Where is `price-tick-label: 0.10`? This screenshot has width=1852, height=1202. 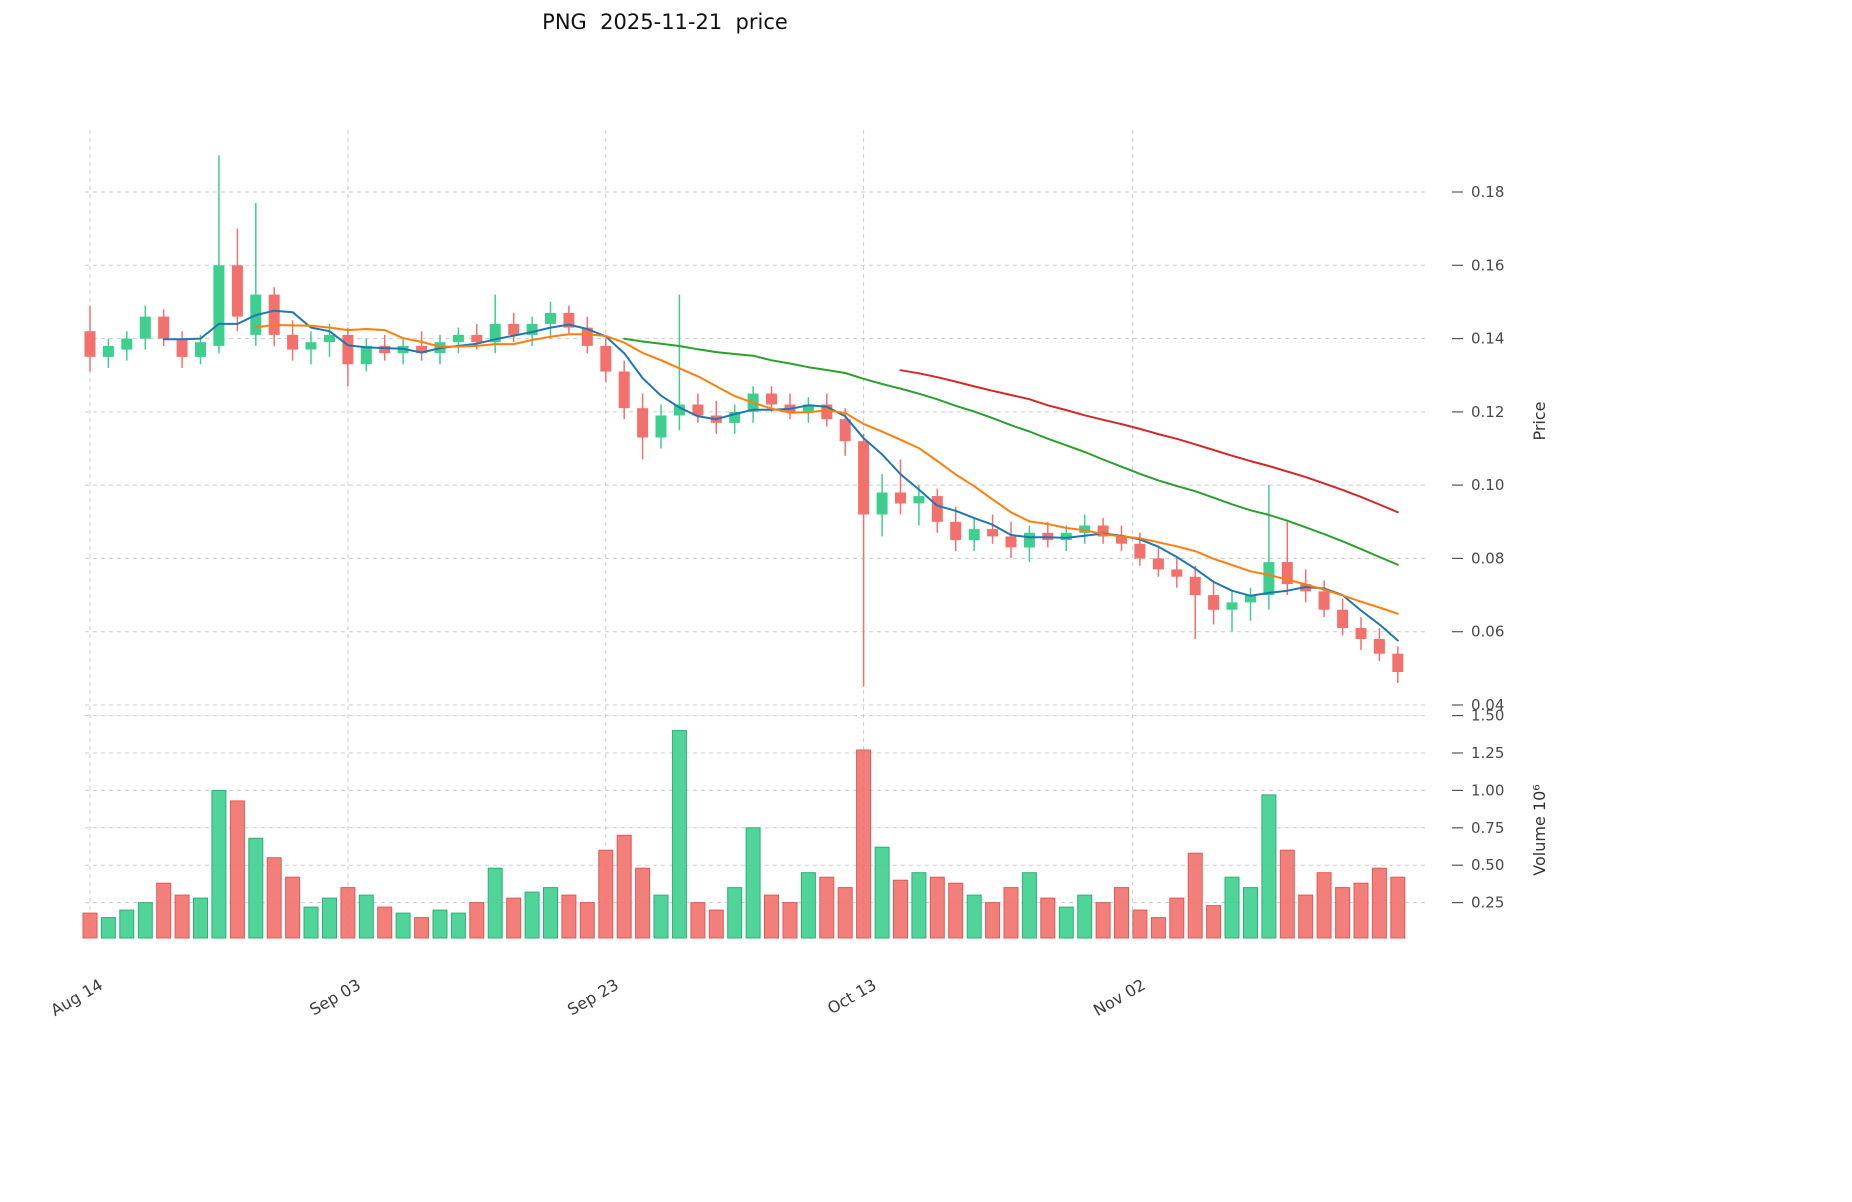
price-tick-label: 0.10 is located at coordinates (1487, 485).